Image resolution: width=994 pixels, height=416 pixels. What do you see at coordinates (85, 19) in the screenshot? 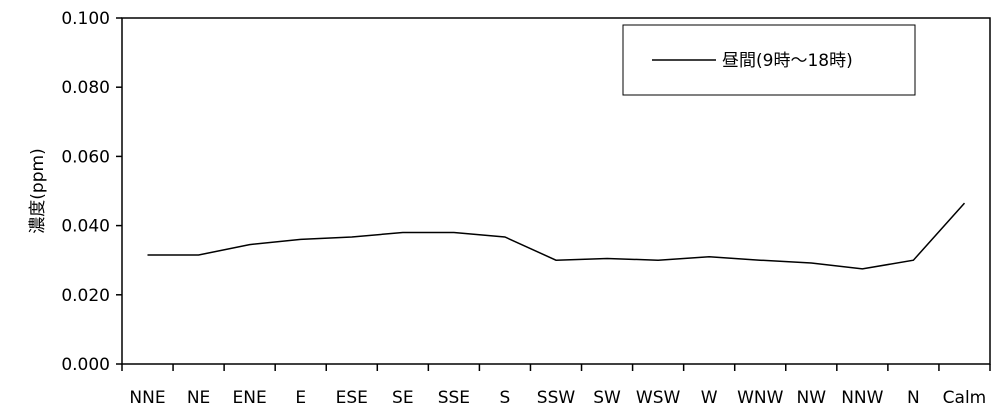
I see `y-tick-label: 0.100` at bounding box center [85, 19].